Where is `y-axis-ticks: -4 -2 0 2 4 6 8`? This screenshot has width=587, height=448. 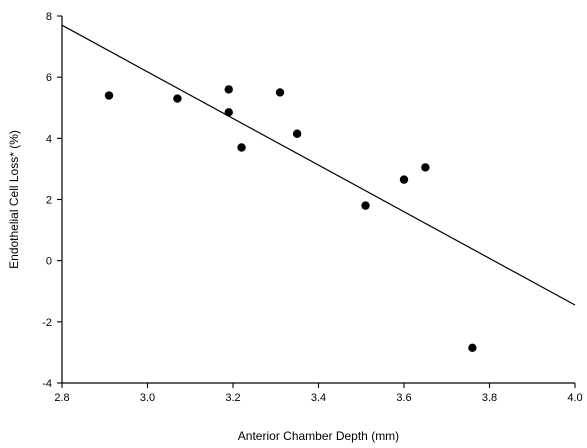 y-axis-ticks: -4 -2 0 2 4 6 8 is located at coordinates (52, 200).